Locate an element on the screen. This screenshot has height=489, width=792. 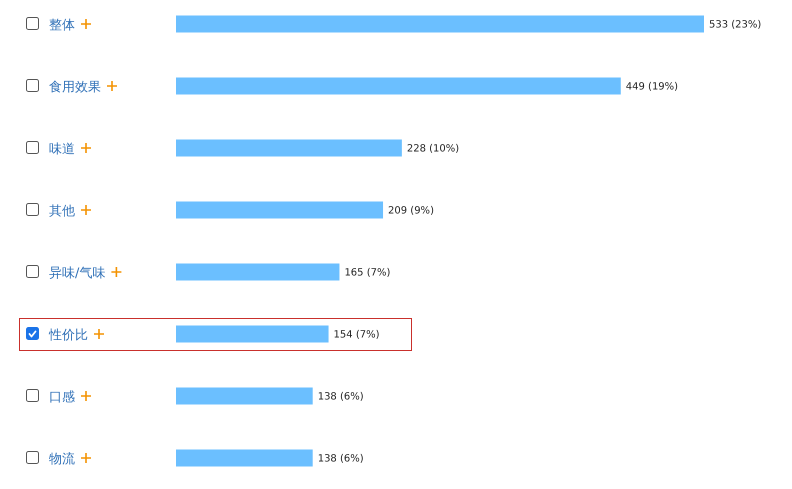
y-tick-label: 性价比 is located at coordinates (68, 335).